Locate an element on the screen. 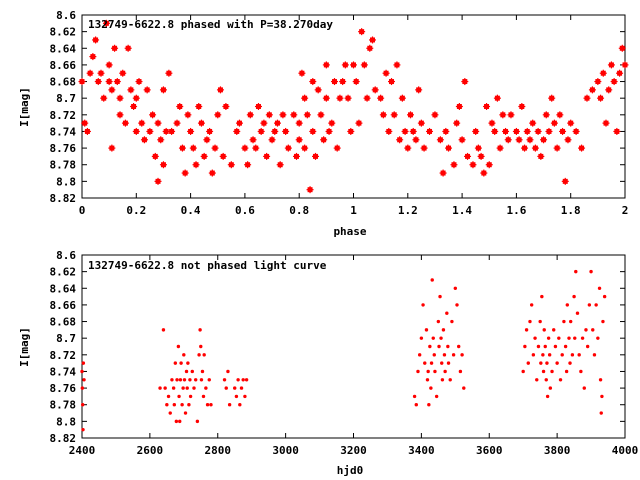 This screenshot has width=640, height=480. phased-x-tick-label: 0.2 is located at coordinates (136, 210).